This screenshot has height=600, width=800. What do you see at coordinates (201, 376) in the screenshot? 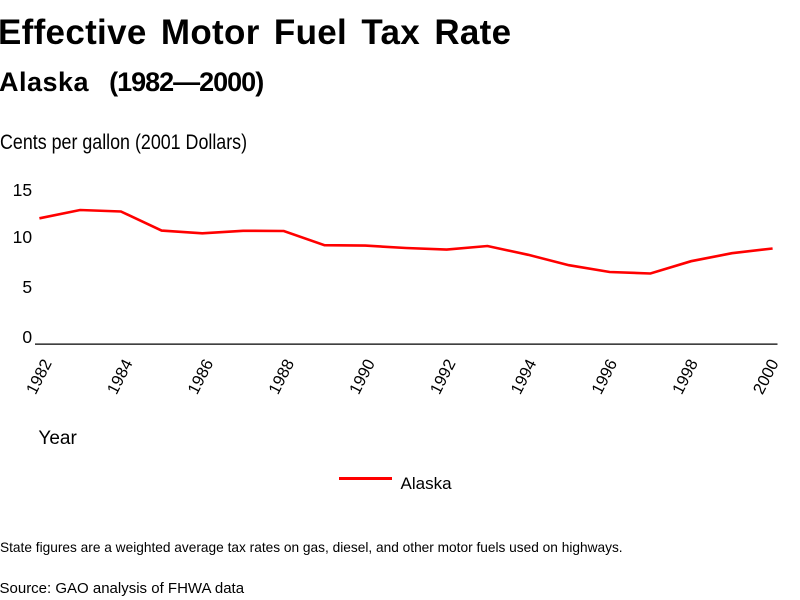
I see `svg-text: 1986` at bounding box center [201, 376].